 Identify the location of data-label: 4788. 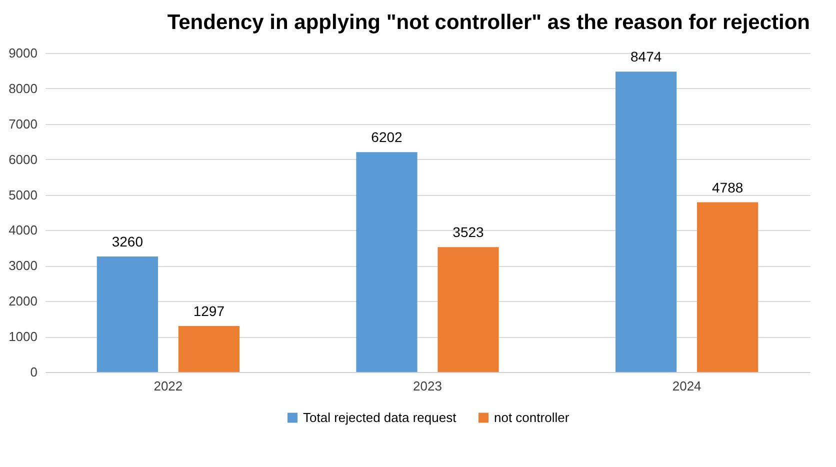
(728, 187).